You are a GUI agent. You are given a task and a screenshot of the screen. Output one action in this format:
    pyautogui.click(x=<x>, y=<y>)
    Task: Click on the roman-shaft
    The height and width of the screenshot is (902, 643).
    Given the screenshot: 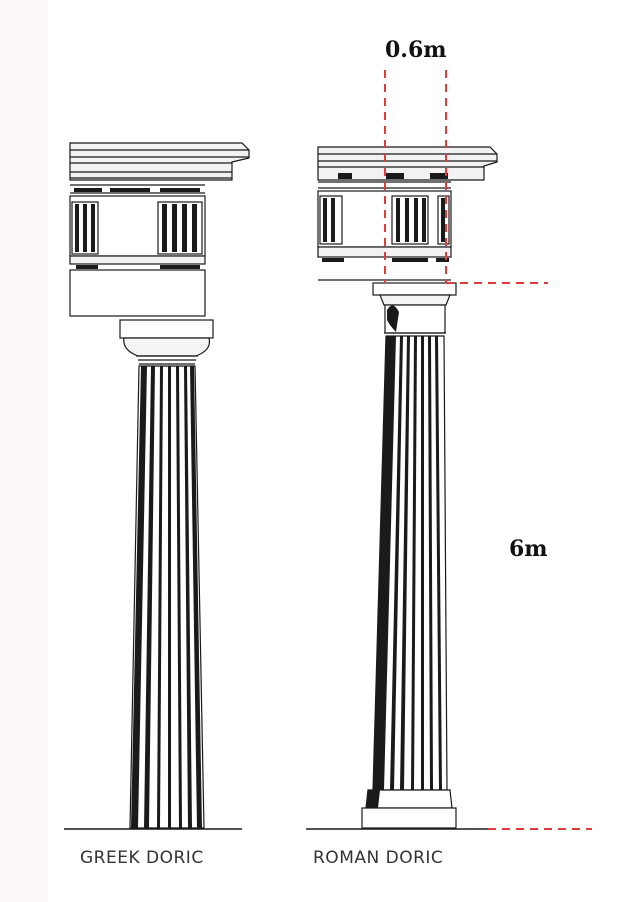 What is the action you would take?
    pyautogui.click(x=410, y=563)
    